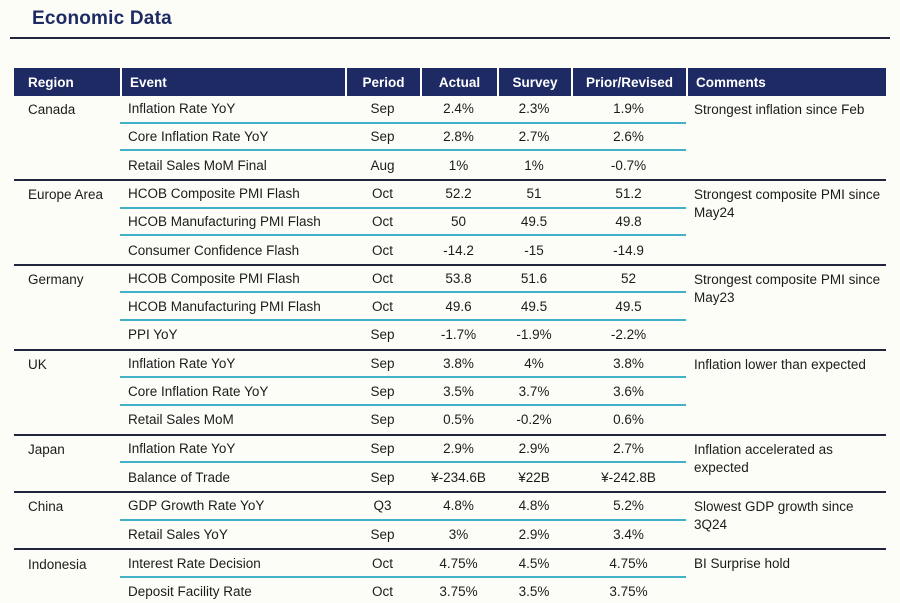  Describe the element at coordinates (458, 420) in the screenshot. I see `actual-cell: 0.5%` at that location.